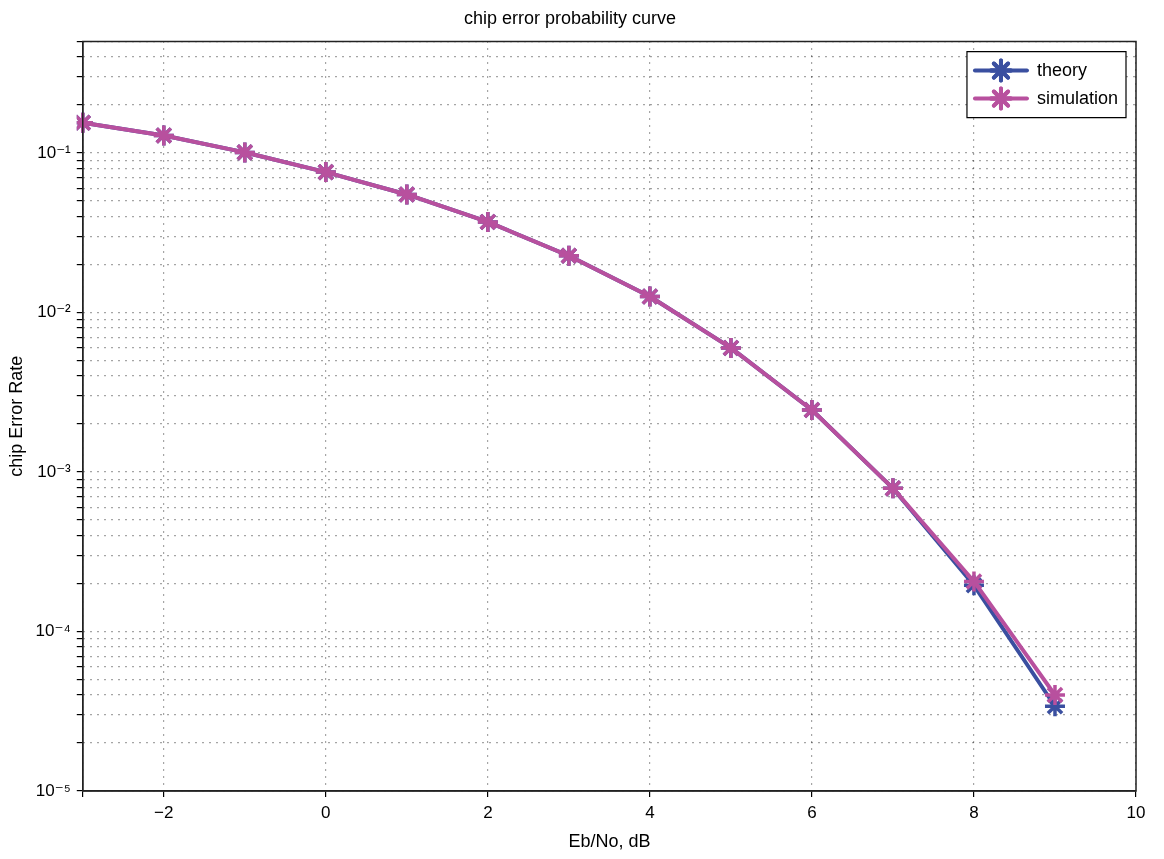  I want to click on x-axis-title: Eb/No, dB, so click(609, 841).